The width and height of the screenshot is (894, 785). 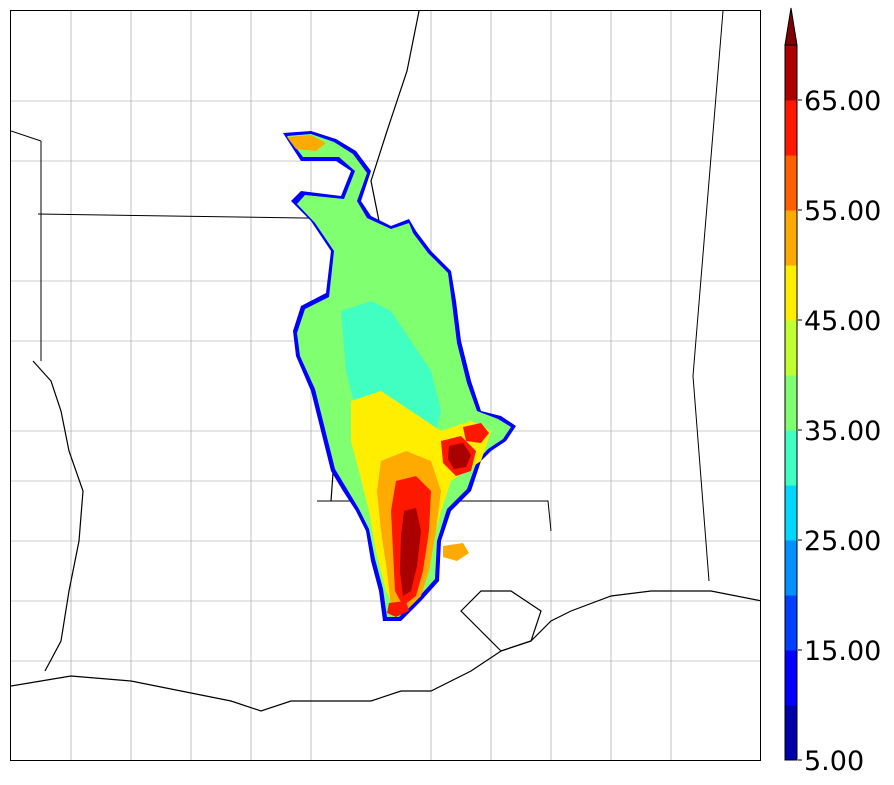 I want to click on precip-blob-ne, so click(x=476, y=433).